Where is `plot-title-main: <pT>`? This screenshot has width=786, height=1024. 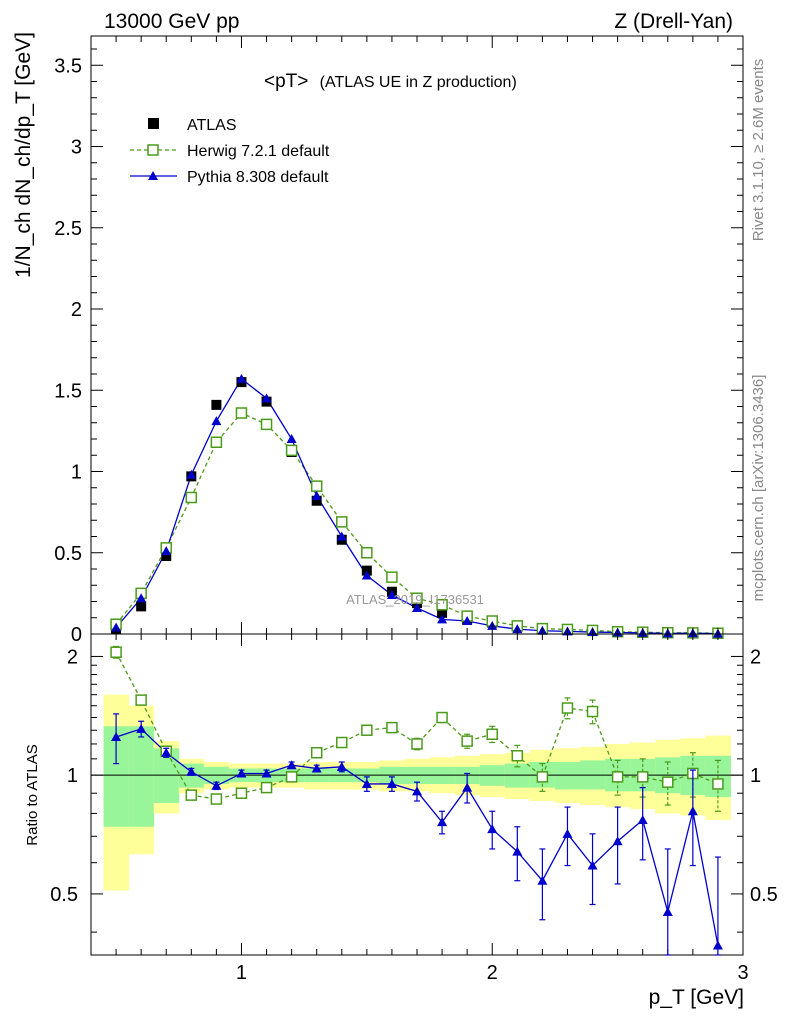
plot-title-main: <pT> is located at coordinates (286, 81).